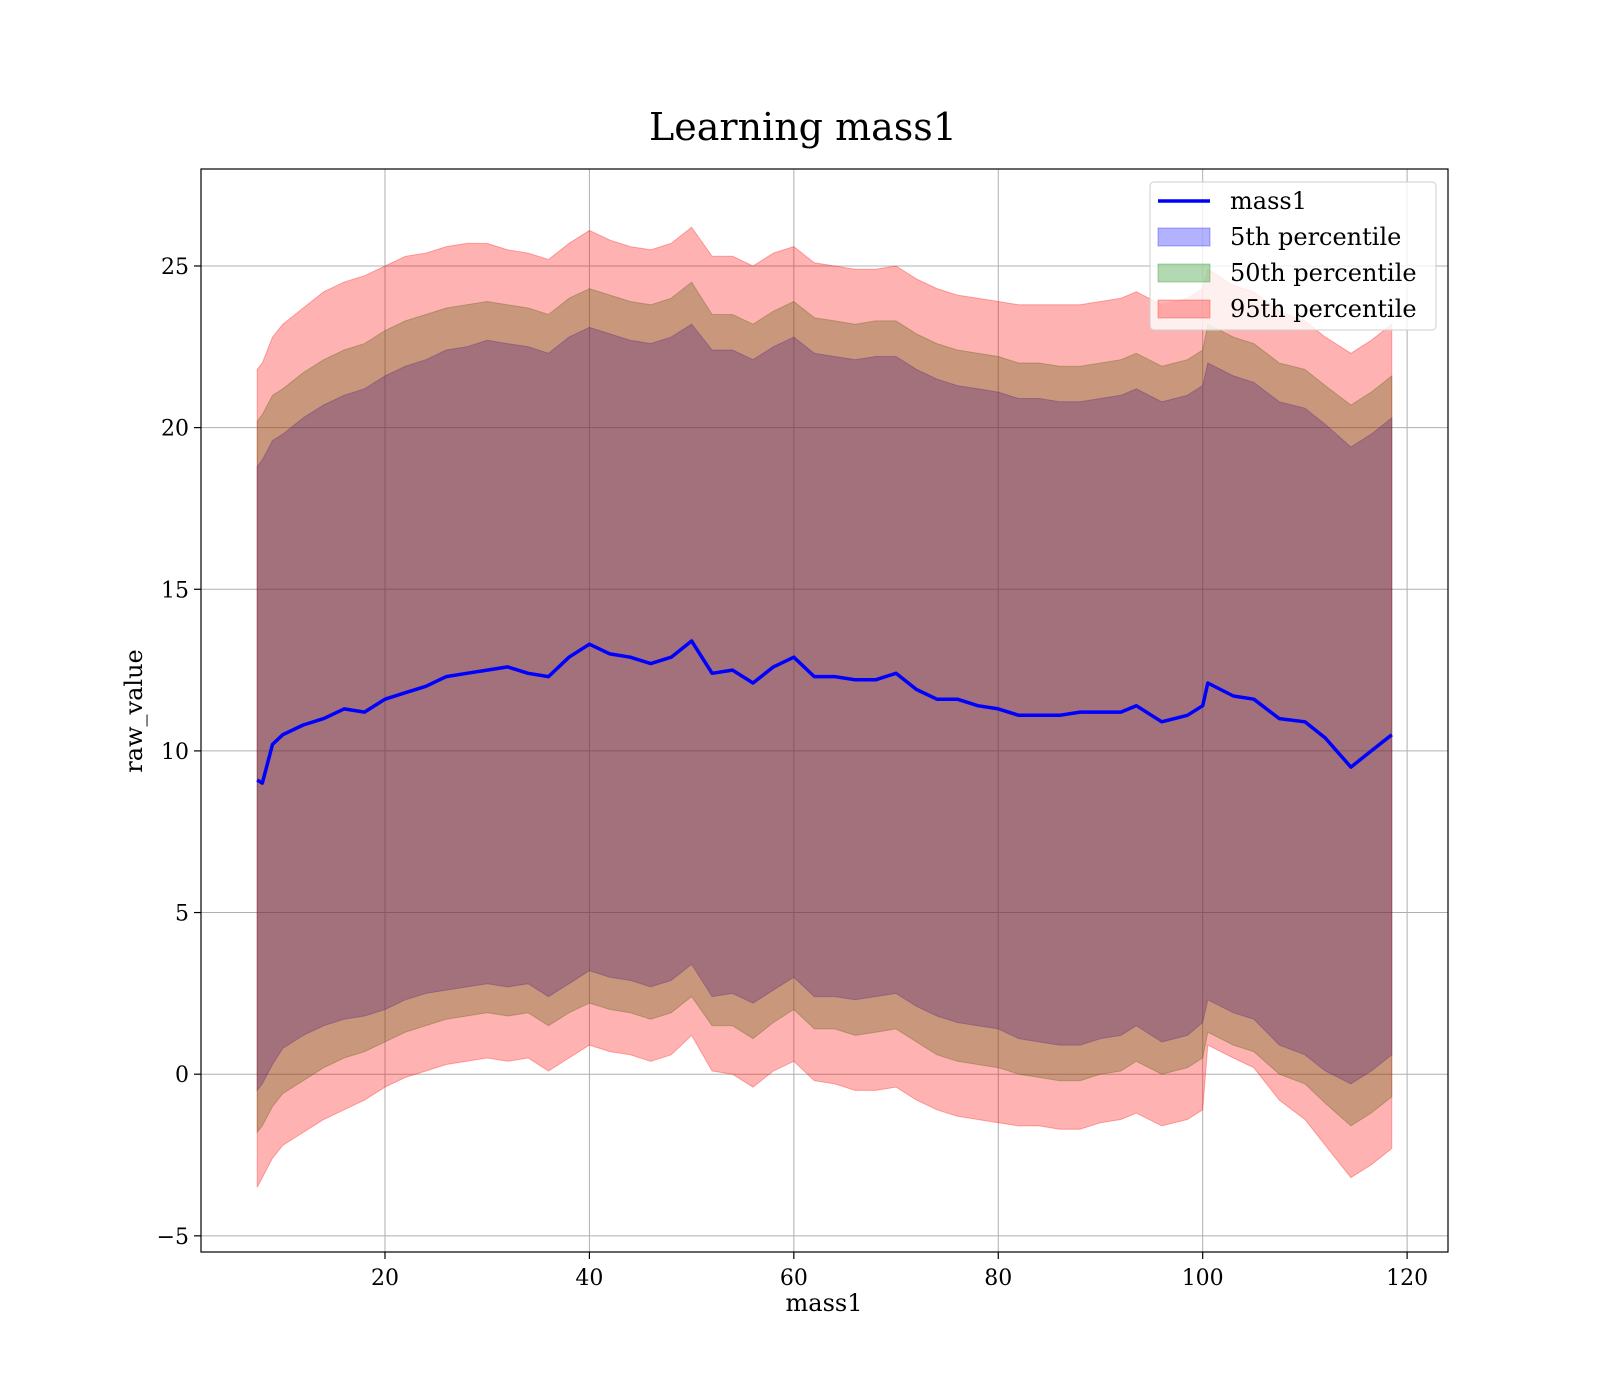 This screenshot has width=1600, height=1400. Describe the element at coordinates (1184, 237) in the screenshot. I see `legend-5th-swatch` at that location.